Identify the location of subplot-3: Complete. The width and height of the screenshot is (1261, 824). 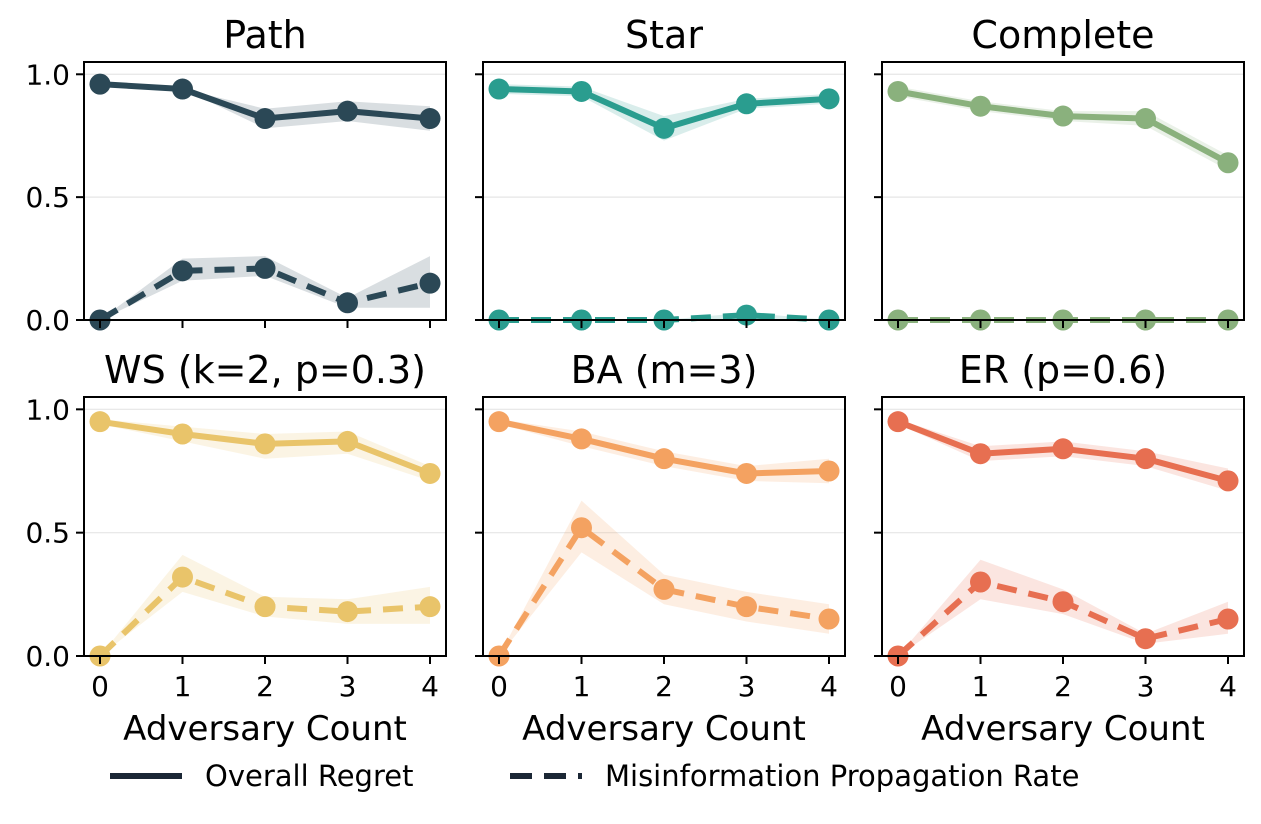
(1059, 172).